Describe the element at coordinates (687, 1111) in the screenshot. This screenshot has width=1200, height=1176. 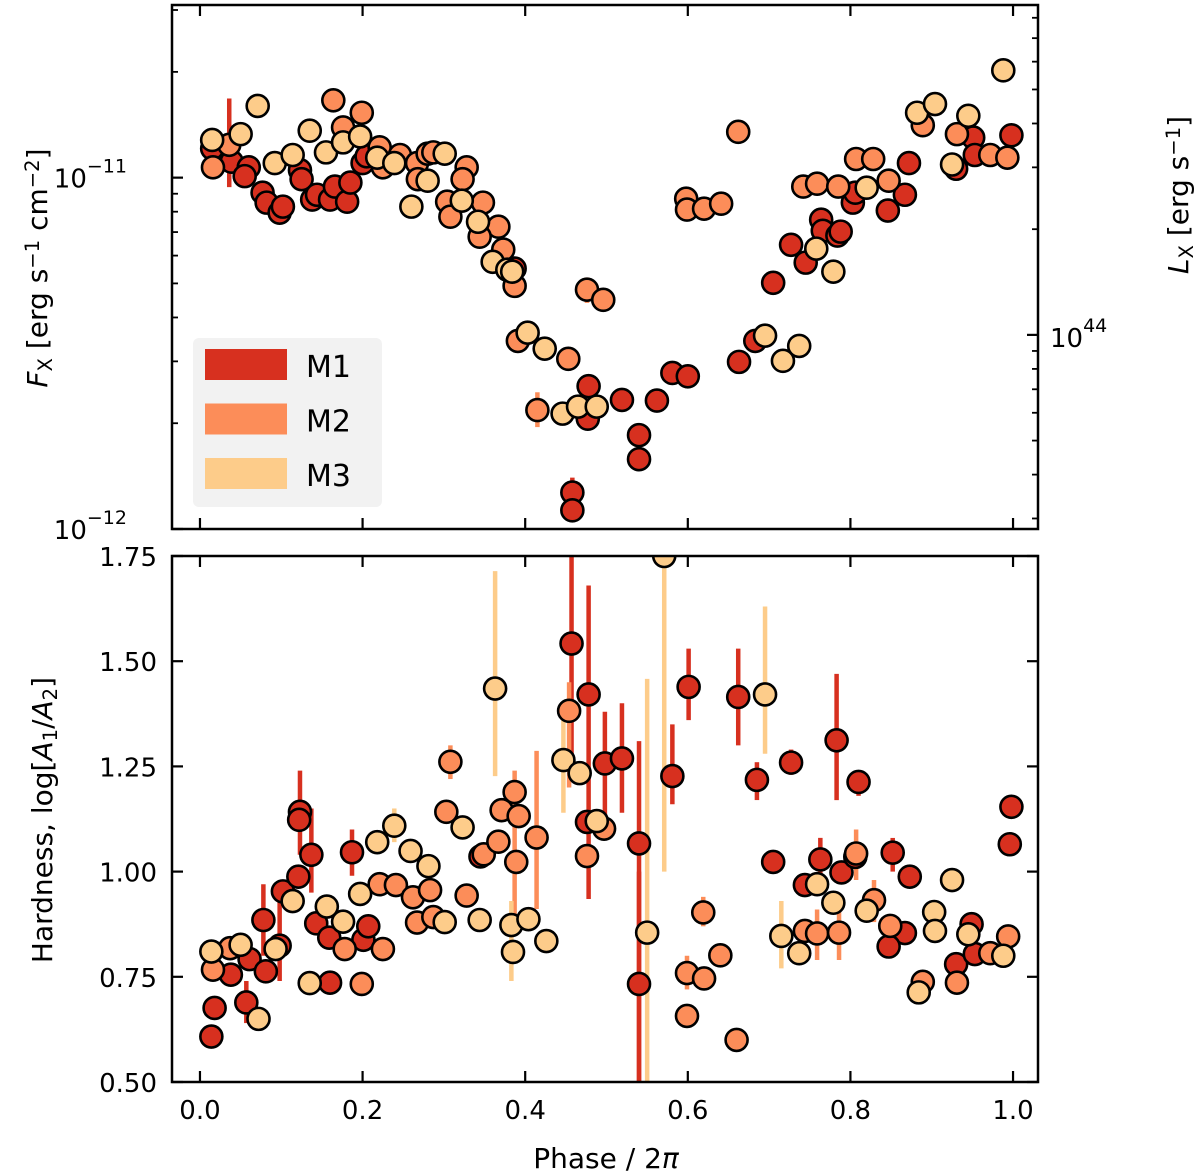
I see `x-tick-label: 0.6` at that location.